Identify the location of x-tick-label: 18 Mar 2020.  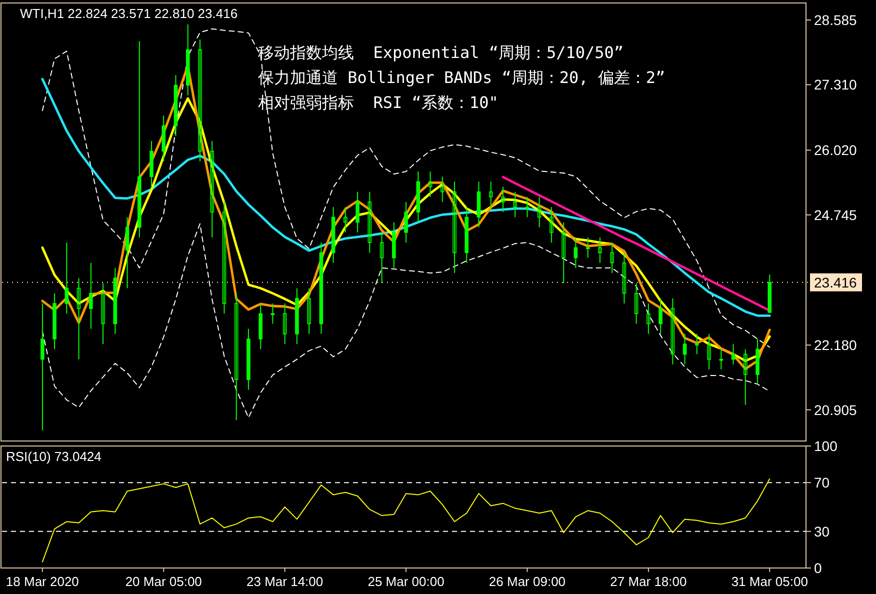
(42, 581).